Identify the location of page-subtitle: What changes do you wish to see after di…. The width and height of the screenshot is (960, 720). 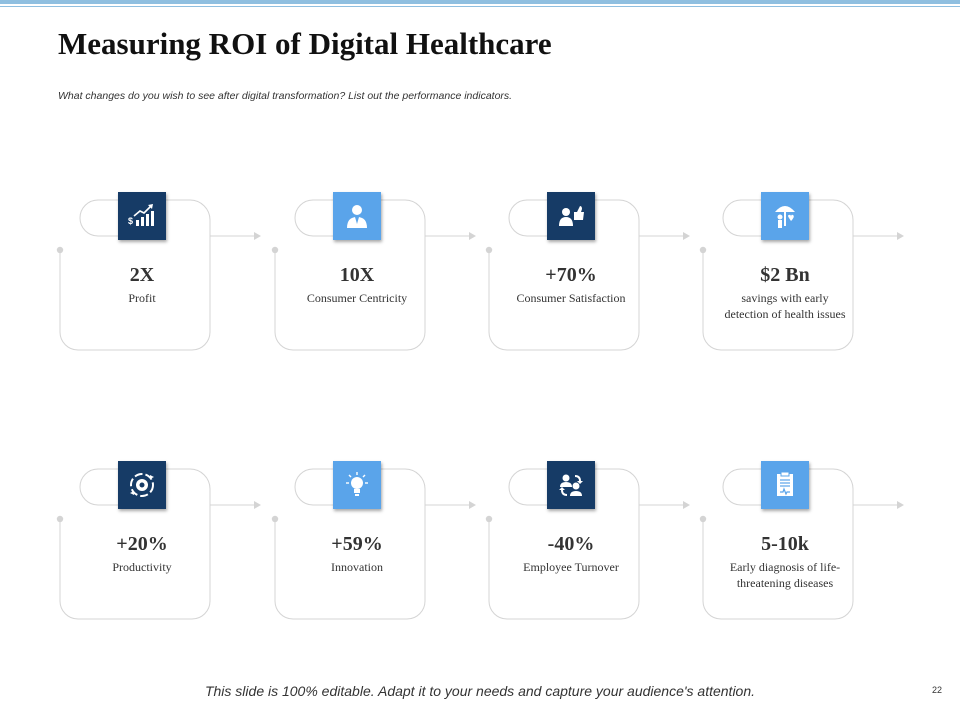
(285, 96).